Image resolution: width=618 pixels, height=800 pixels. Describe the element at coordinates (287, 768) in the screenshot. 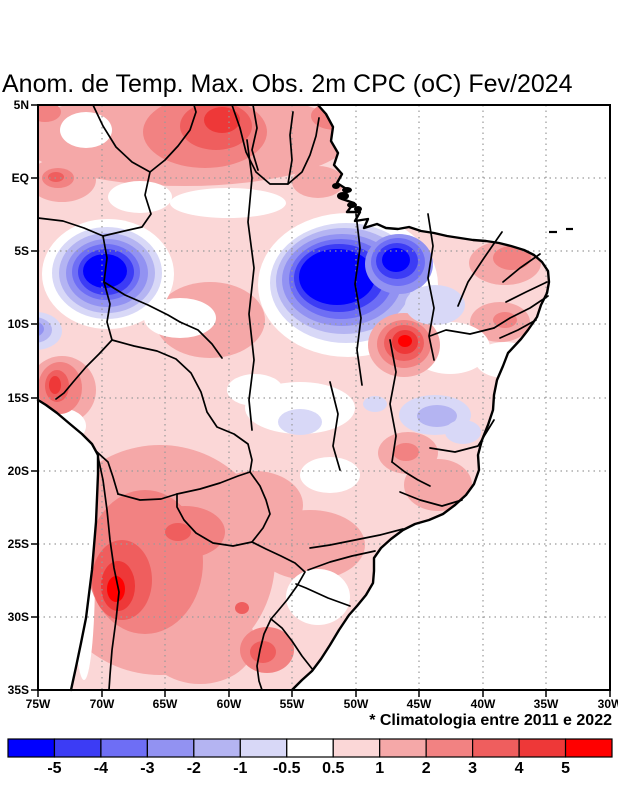

I see `colorbar-label: -0.5` at that location.